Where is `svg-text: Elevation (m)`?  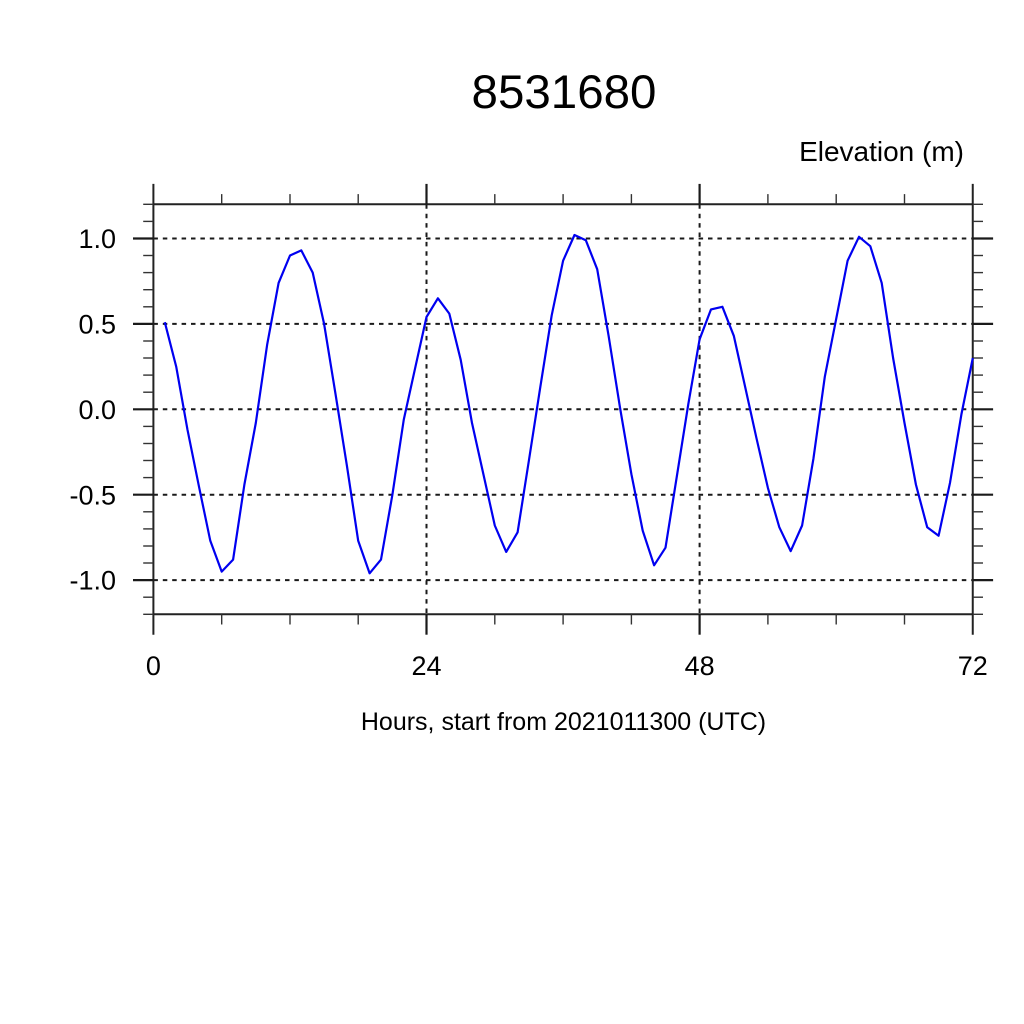
svg-text: Elevation (m) is located at coordinates (881, 151).